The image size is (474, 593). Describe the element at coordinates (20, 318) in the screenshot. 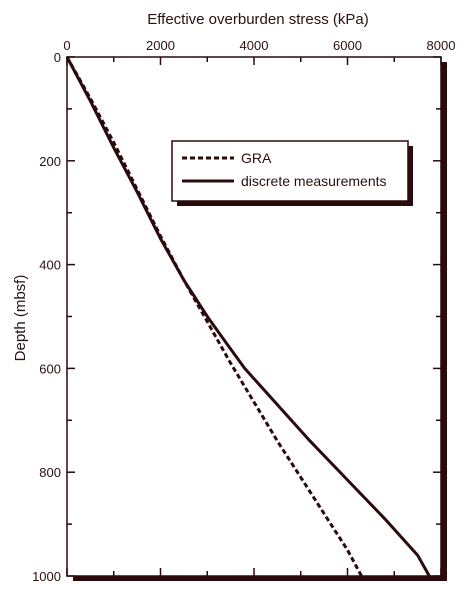

I see `y-axis-title: Depth (mbsf)` at that location.